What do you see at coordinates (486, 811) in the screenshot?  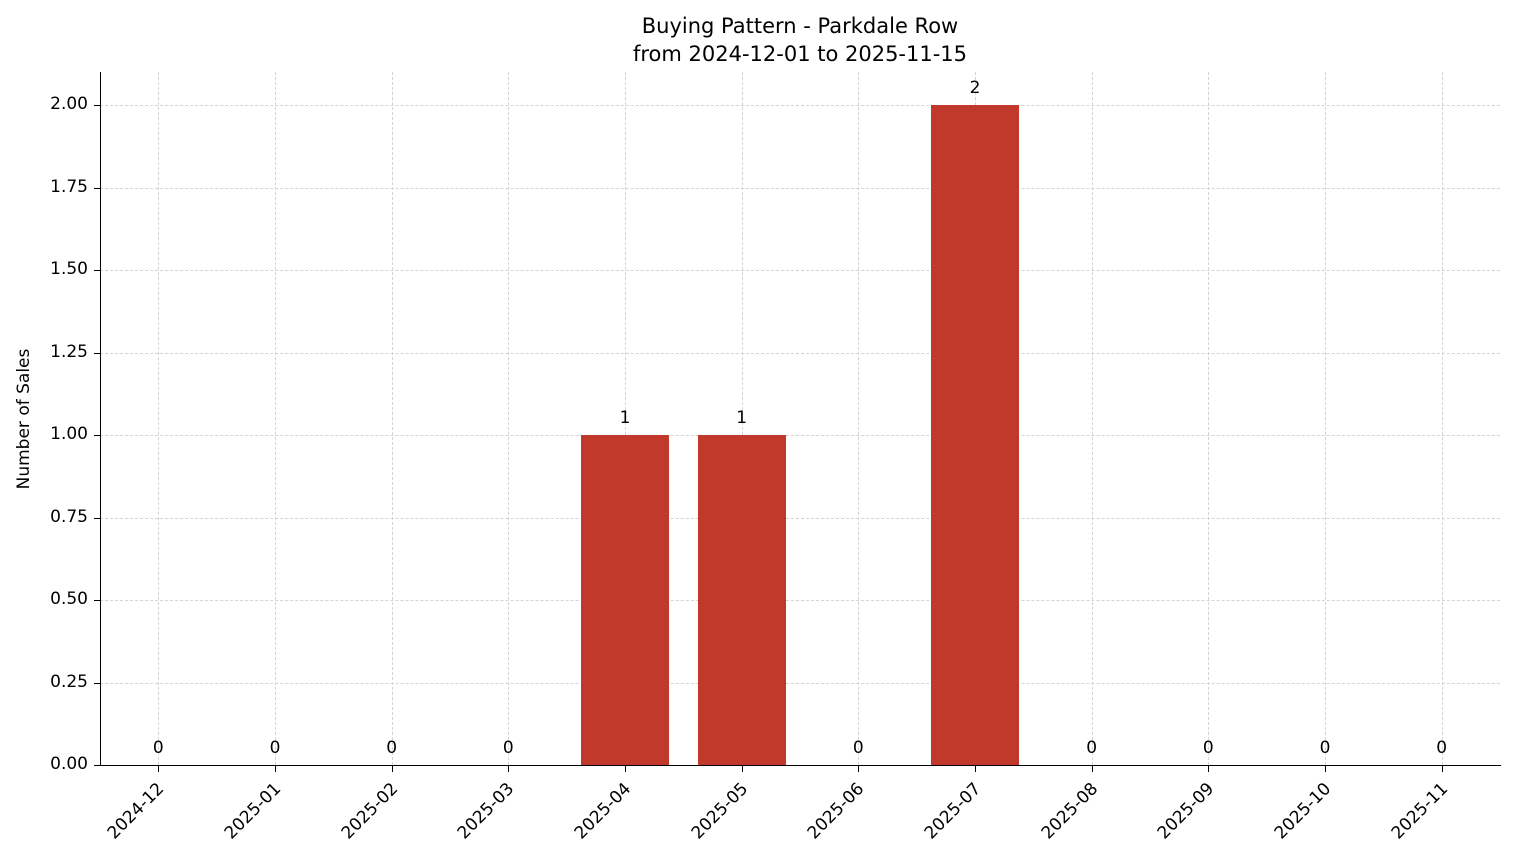 I see `x-tick-label: 2025-03` at bounding box center [486, 811].